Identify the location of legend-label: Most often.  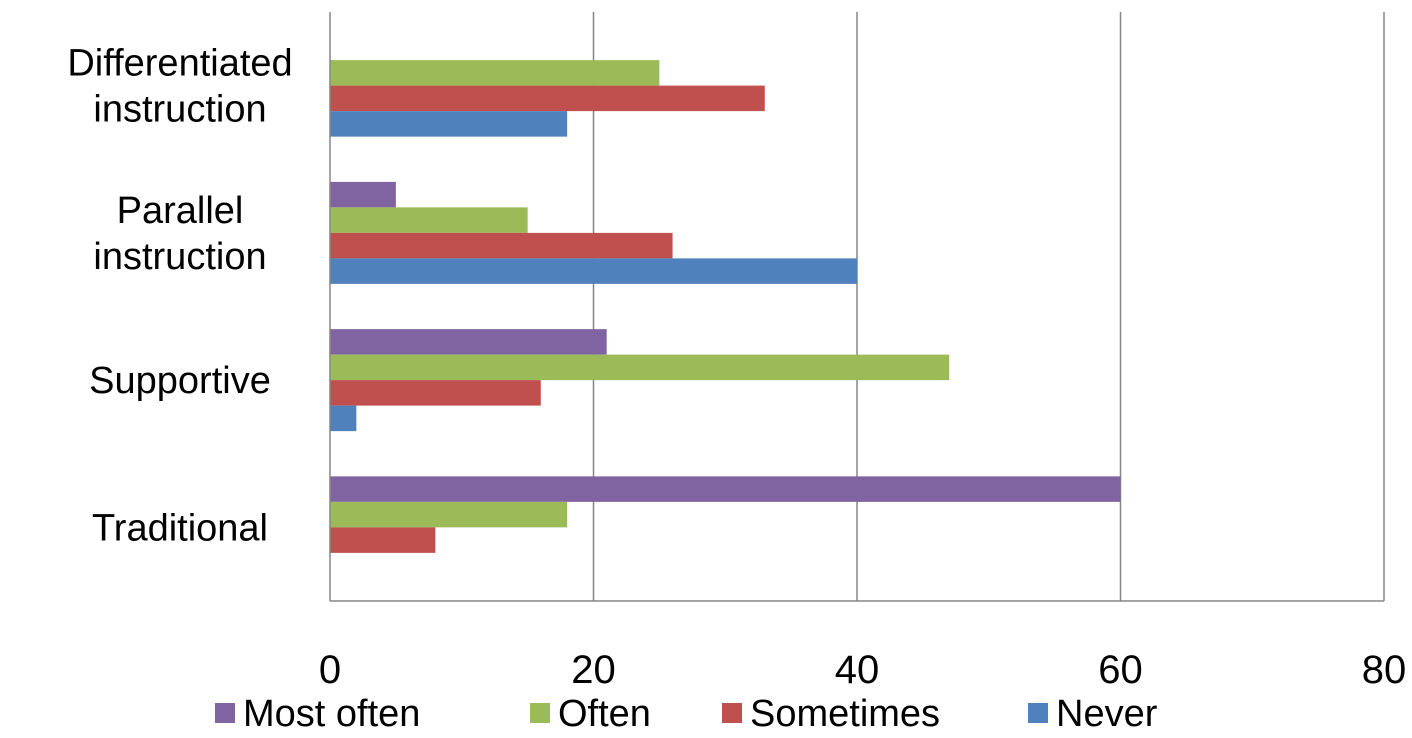
(331, 714).